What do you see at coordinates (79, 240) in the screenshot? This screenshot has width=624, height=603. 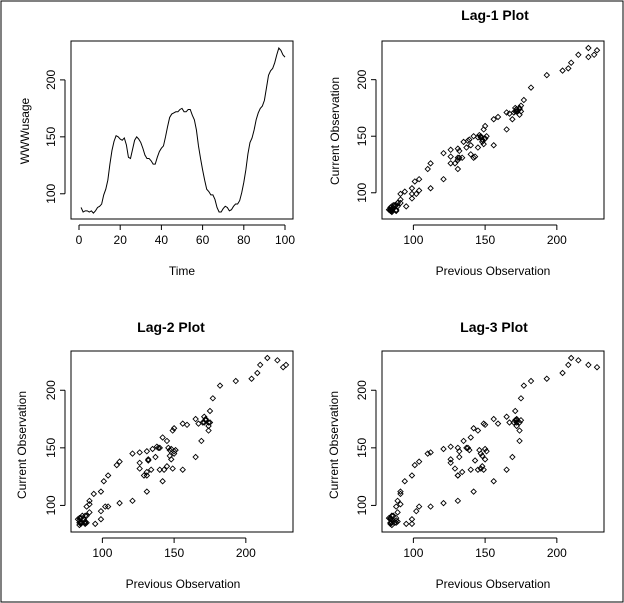 I see `x-tick-label: 0` at bounding box center [79, 240].